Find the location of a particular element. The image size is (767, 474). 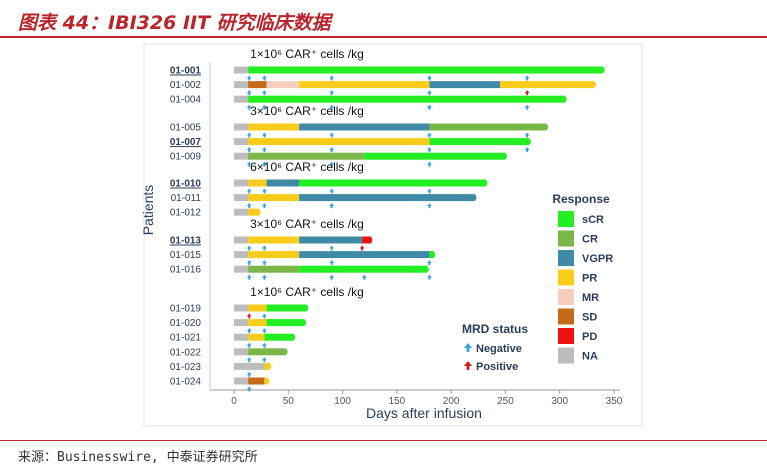

figure-title: 图表 44：IBI326 IIT 研究临床数据 is located at coordinates (174, 23).